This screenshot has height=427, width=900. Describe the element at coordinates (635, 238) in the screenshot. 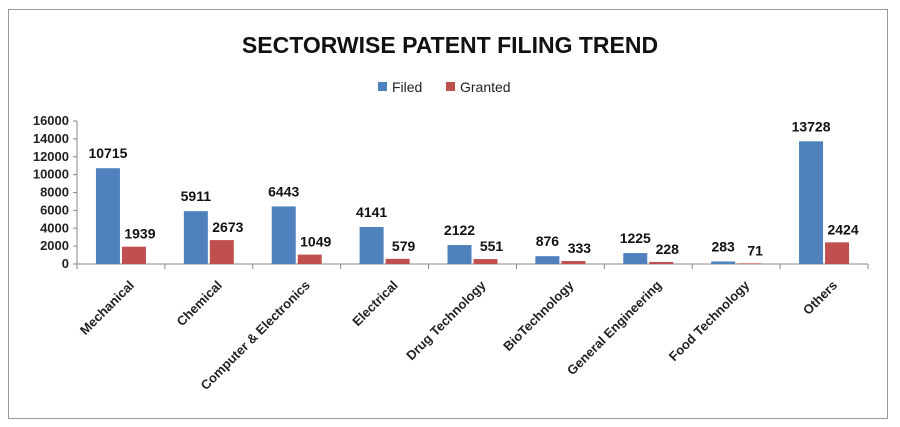

I see `data-label-filed: 1225` at that location.